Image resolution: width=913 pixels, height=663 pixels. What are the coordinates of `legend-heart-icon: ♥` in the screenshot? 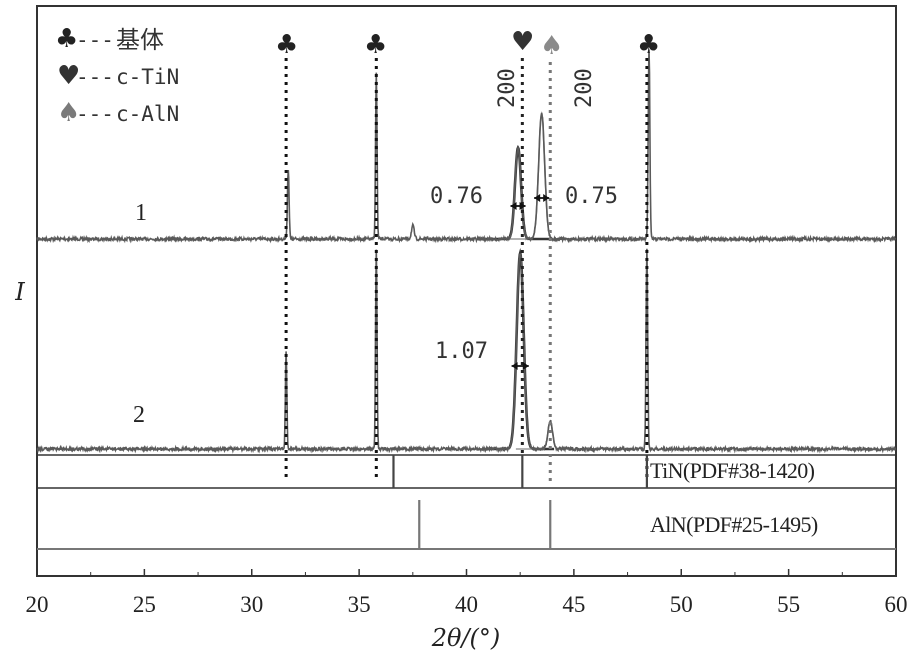 It's located at (68, 76).